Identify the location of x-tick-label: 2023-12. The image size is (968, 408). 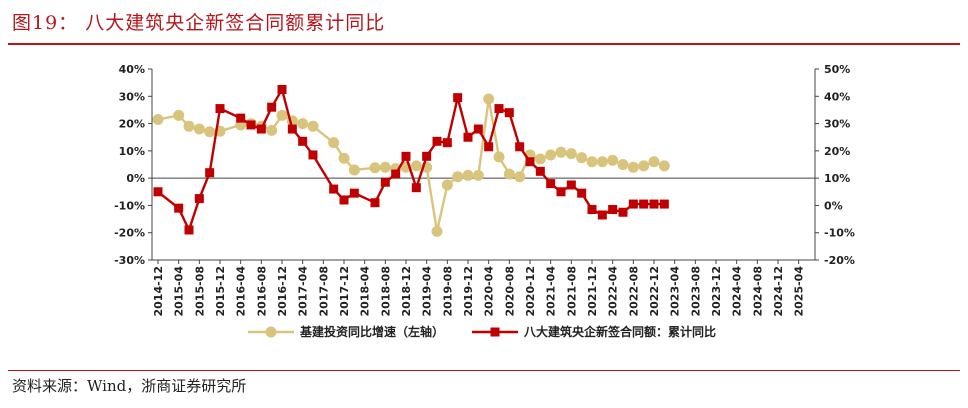
(716, 291).